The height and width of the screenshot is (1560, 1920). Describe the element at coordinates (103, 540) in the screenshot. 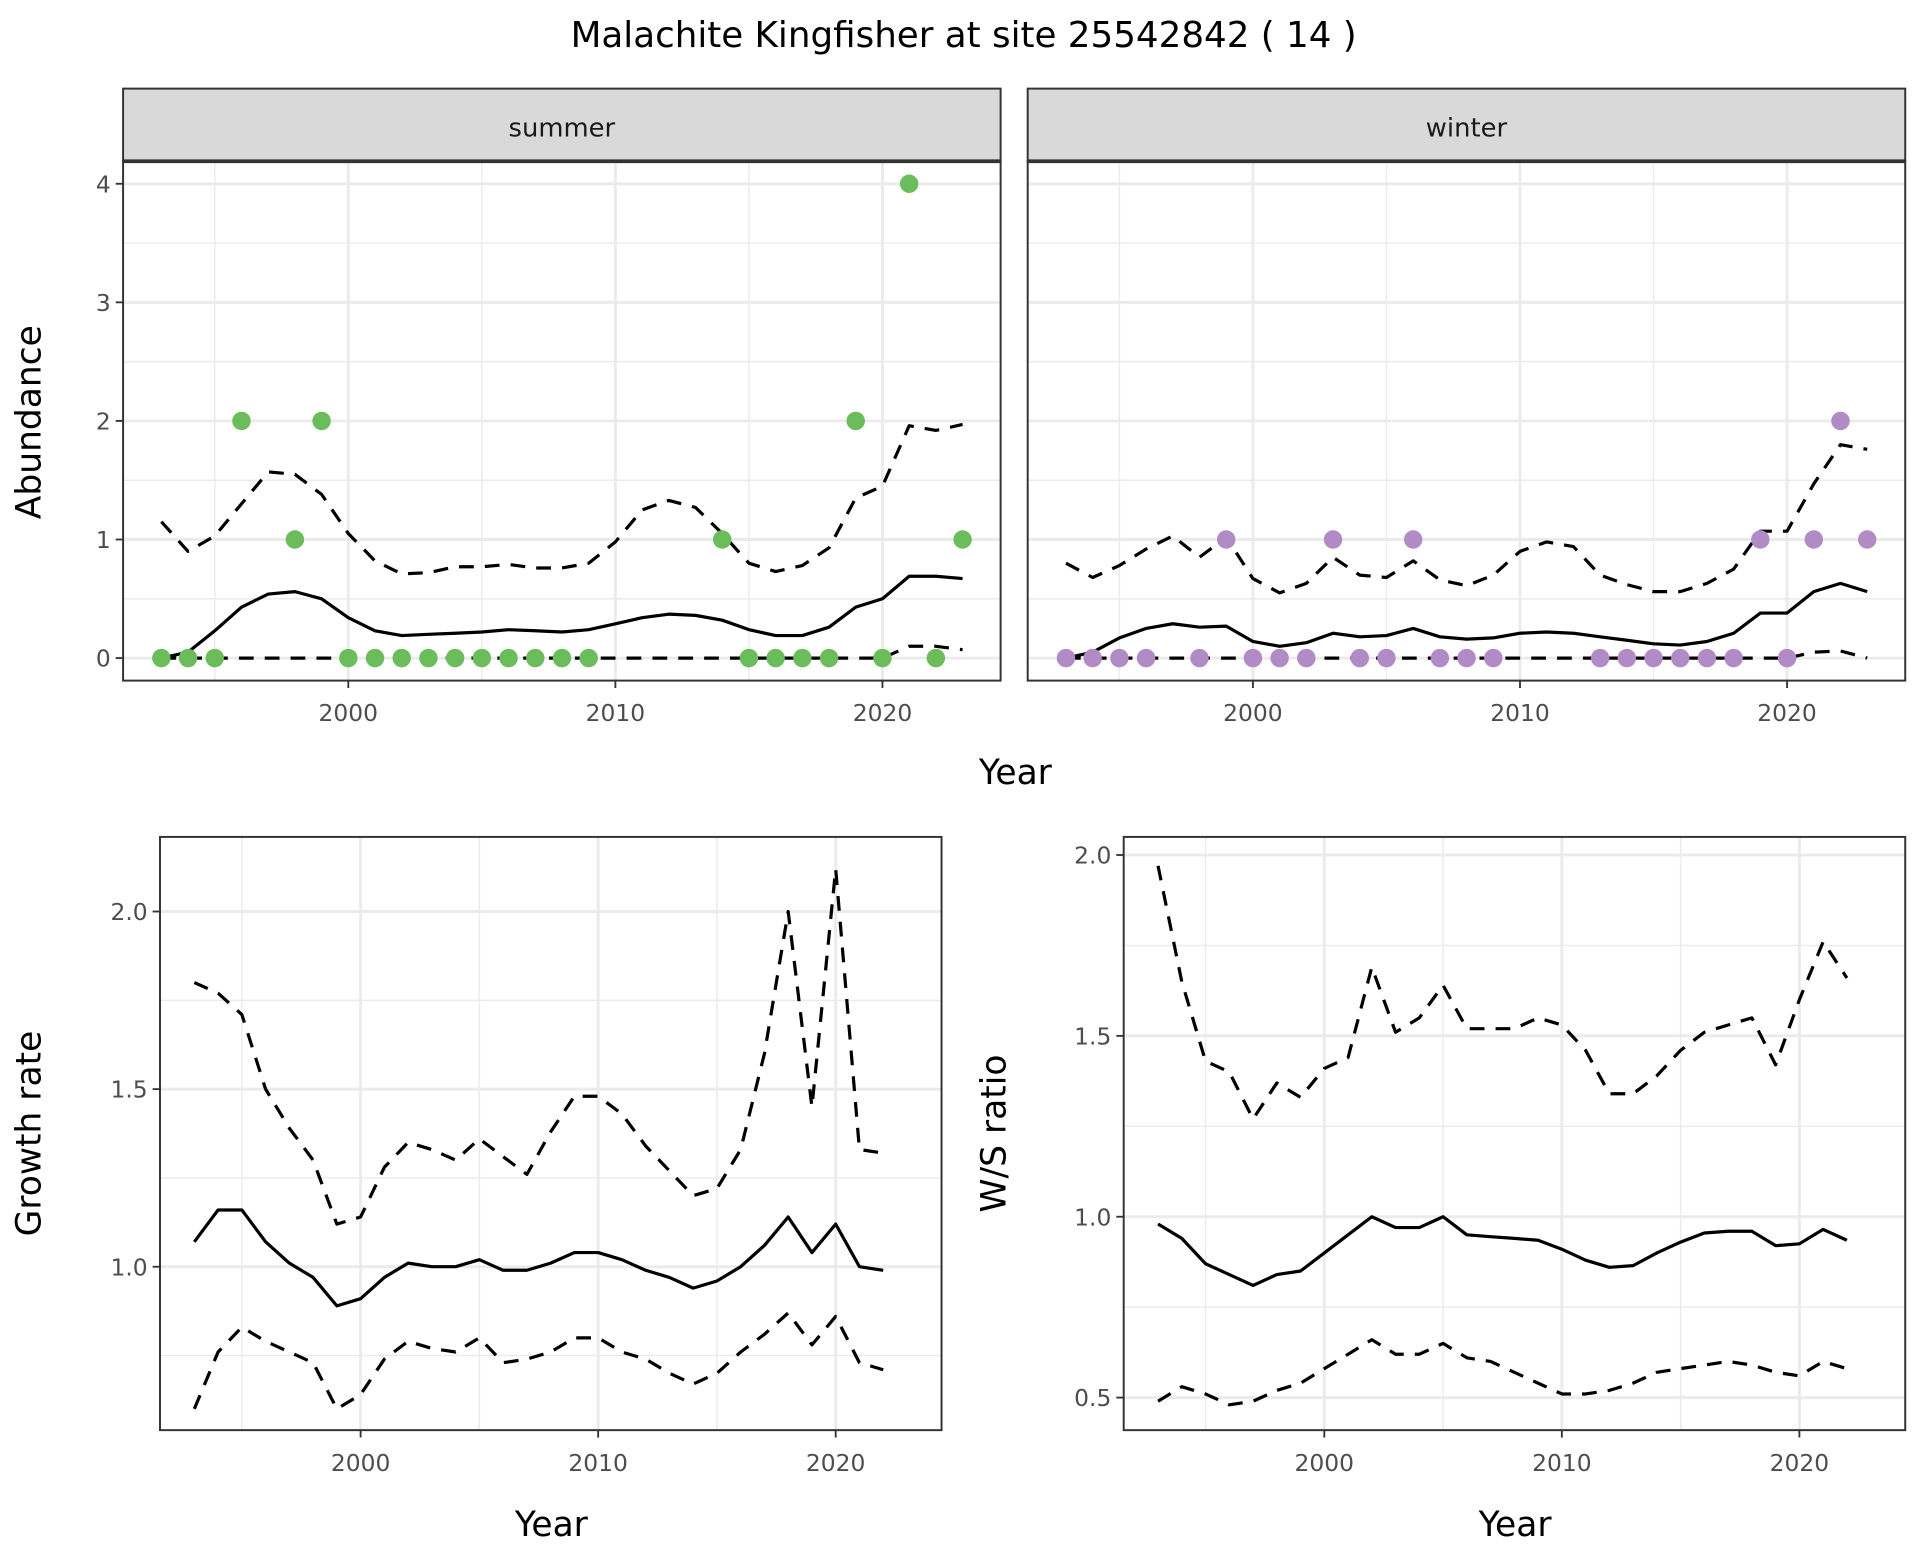

I see `y-tick-label: 1` at that location.